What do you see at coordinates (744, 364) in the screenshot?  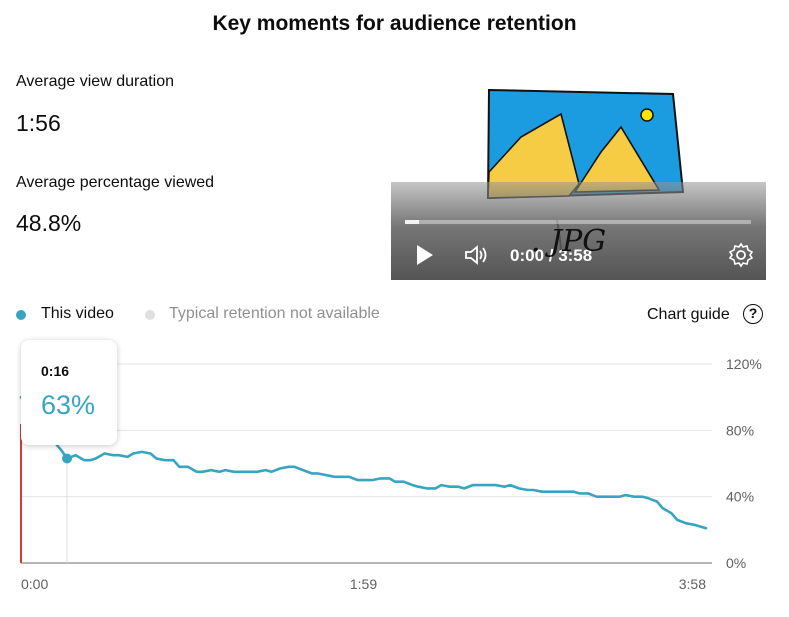 I see `y-tick-label: 120%` at bounding box center [744, 364].